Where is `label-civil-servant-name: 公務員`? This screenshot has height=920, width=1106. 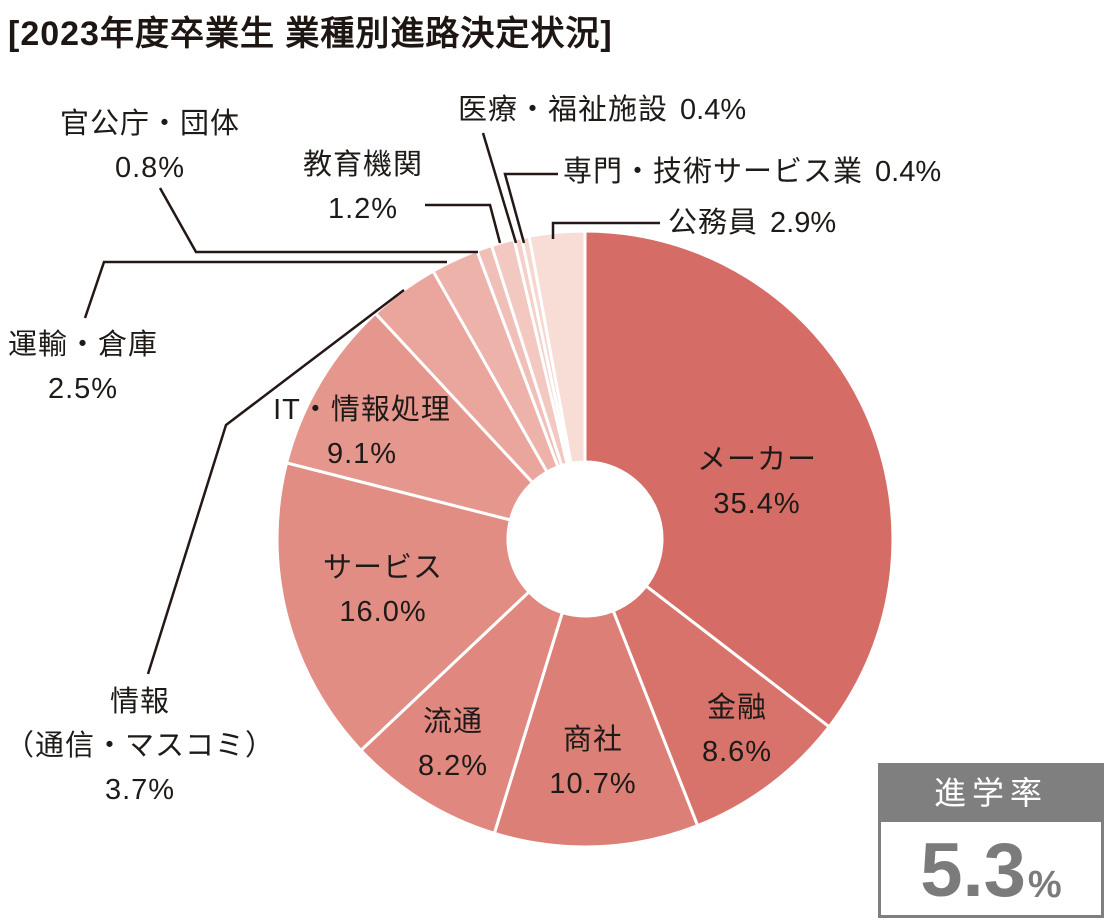 label-civil-servant-name: 公務員 is located at coordinates (713, 223).